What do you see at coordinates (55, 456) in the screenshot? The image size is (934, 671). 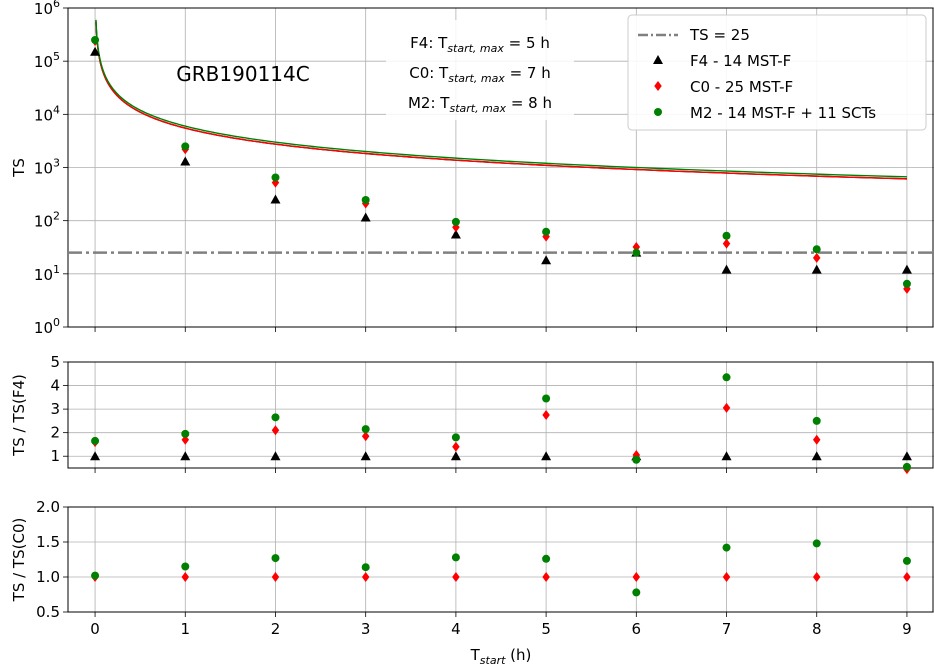 I see `y-tick-label: 1` at bounding box center [55, 456].